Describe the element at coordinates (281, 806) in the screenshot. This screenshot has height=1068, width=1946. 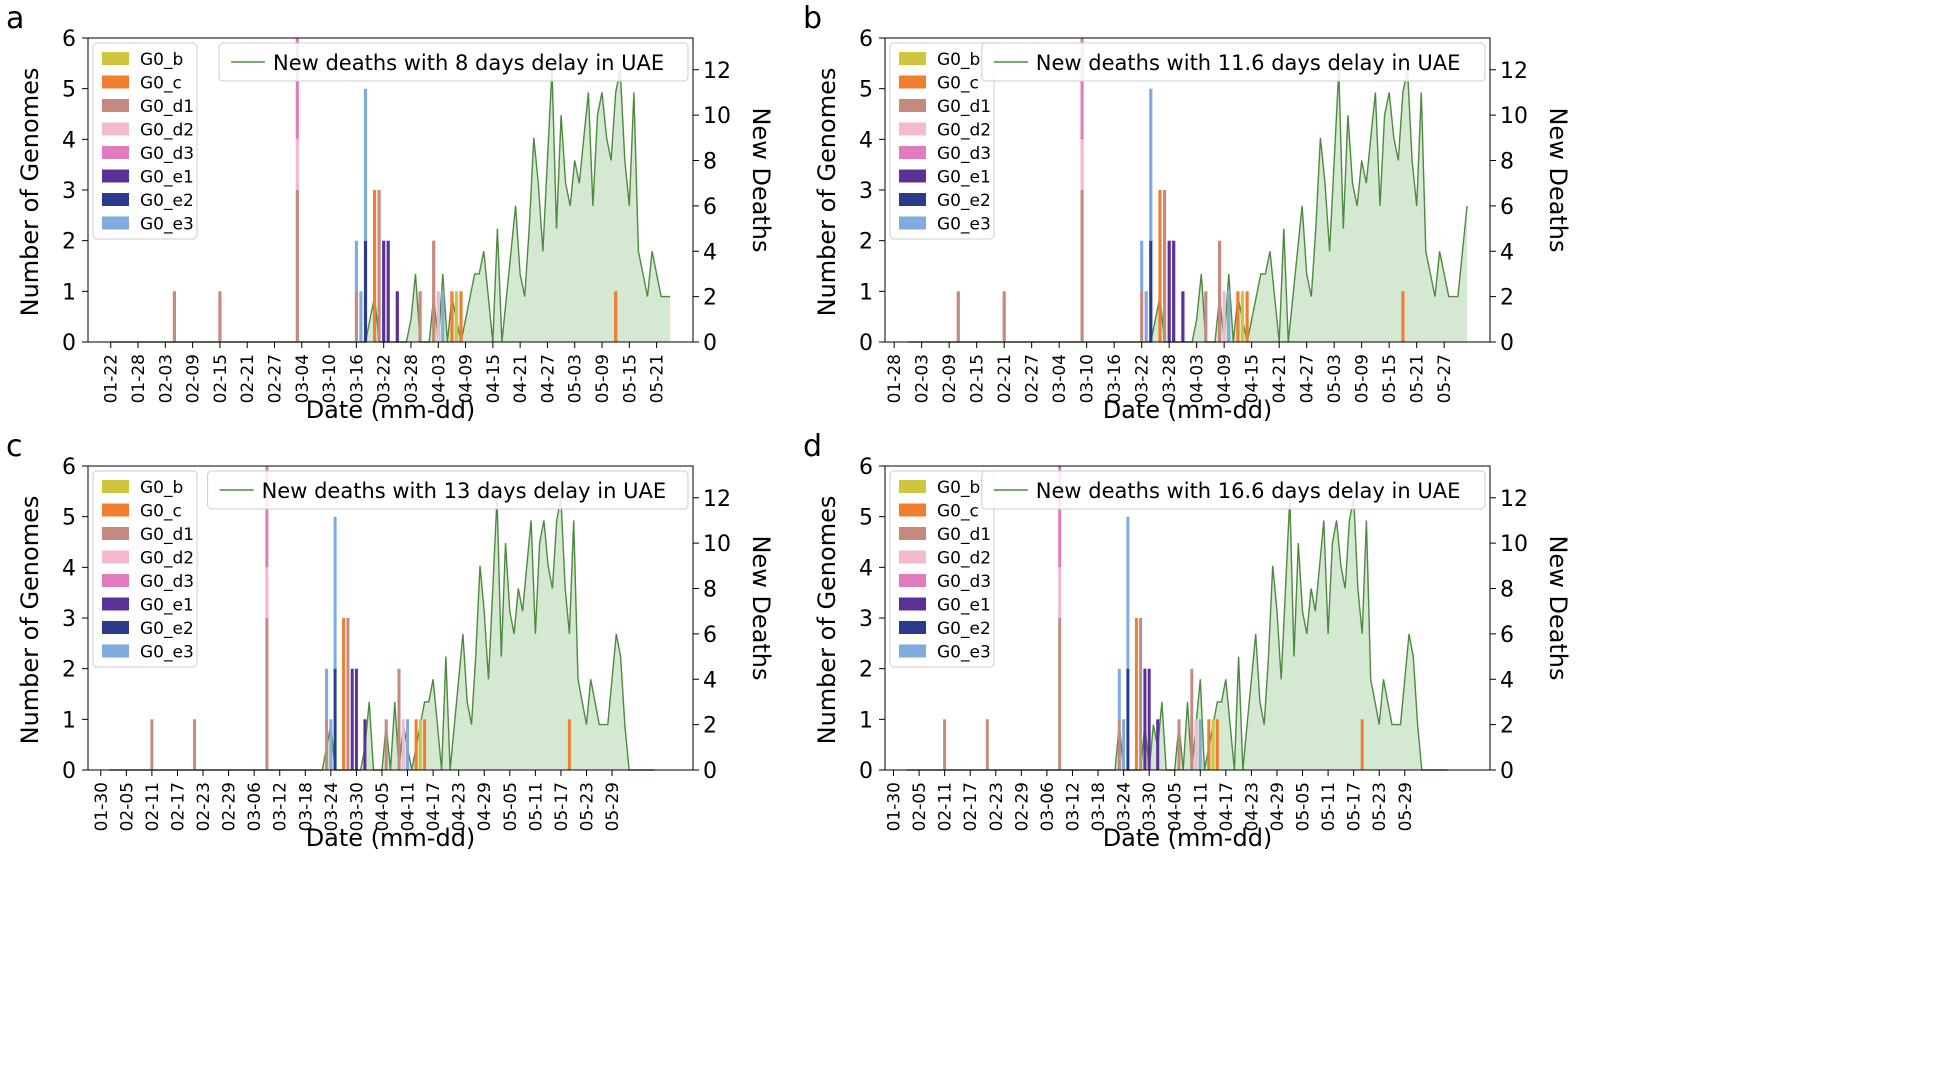
I see `x-tick-label: 03-12` at that location.